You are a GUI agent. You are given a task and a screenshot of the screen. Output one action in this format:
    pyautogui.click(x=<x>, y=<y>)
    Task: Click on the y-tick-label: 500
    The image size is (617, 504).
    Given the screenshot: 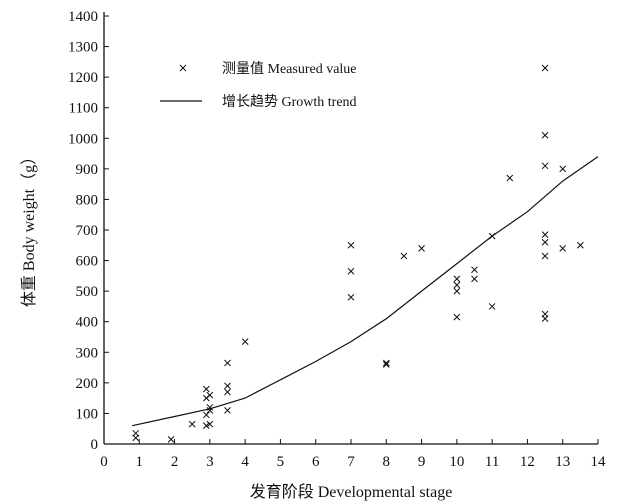 What is the action you would take?
    pyautogui.click(x=87, y=292)
    